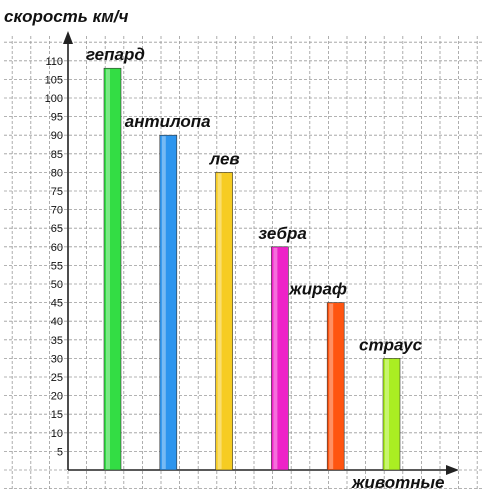  I want to click on y-tick-label: 35, so click(57, 341).